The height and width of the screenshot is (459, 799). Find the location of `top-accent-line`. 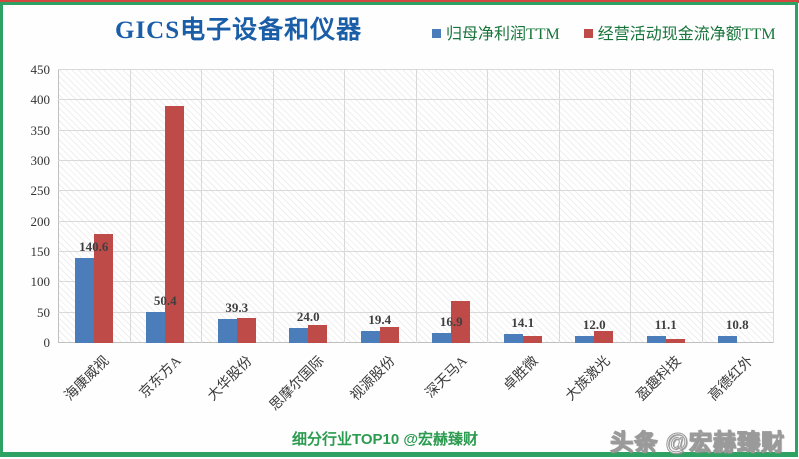

top-accent-line is located at coordinates (399, 1).